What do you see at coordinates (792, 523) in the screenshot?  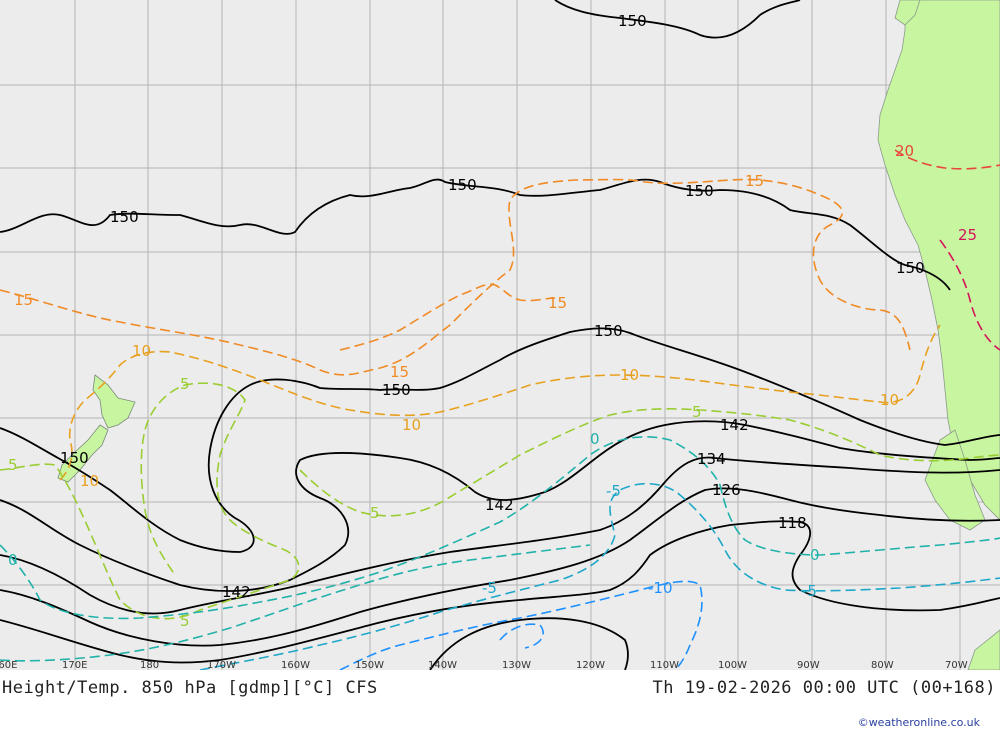 I see `height-label: 118` at bounding box center [792, 523].